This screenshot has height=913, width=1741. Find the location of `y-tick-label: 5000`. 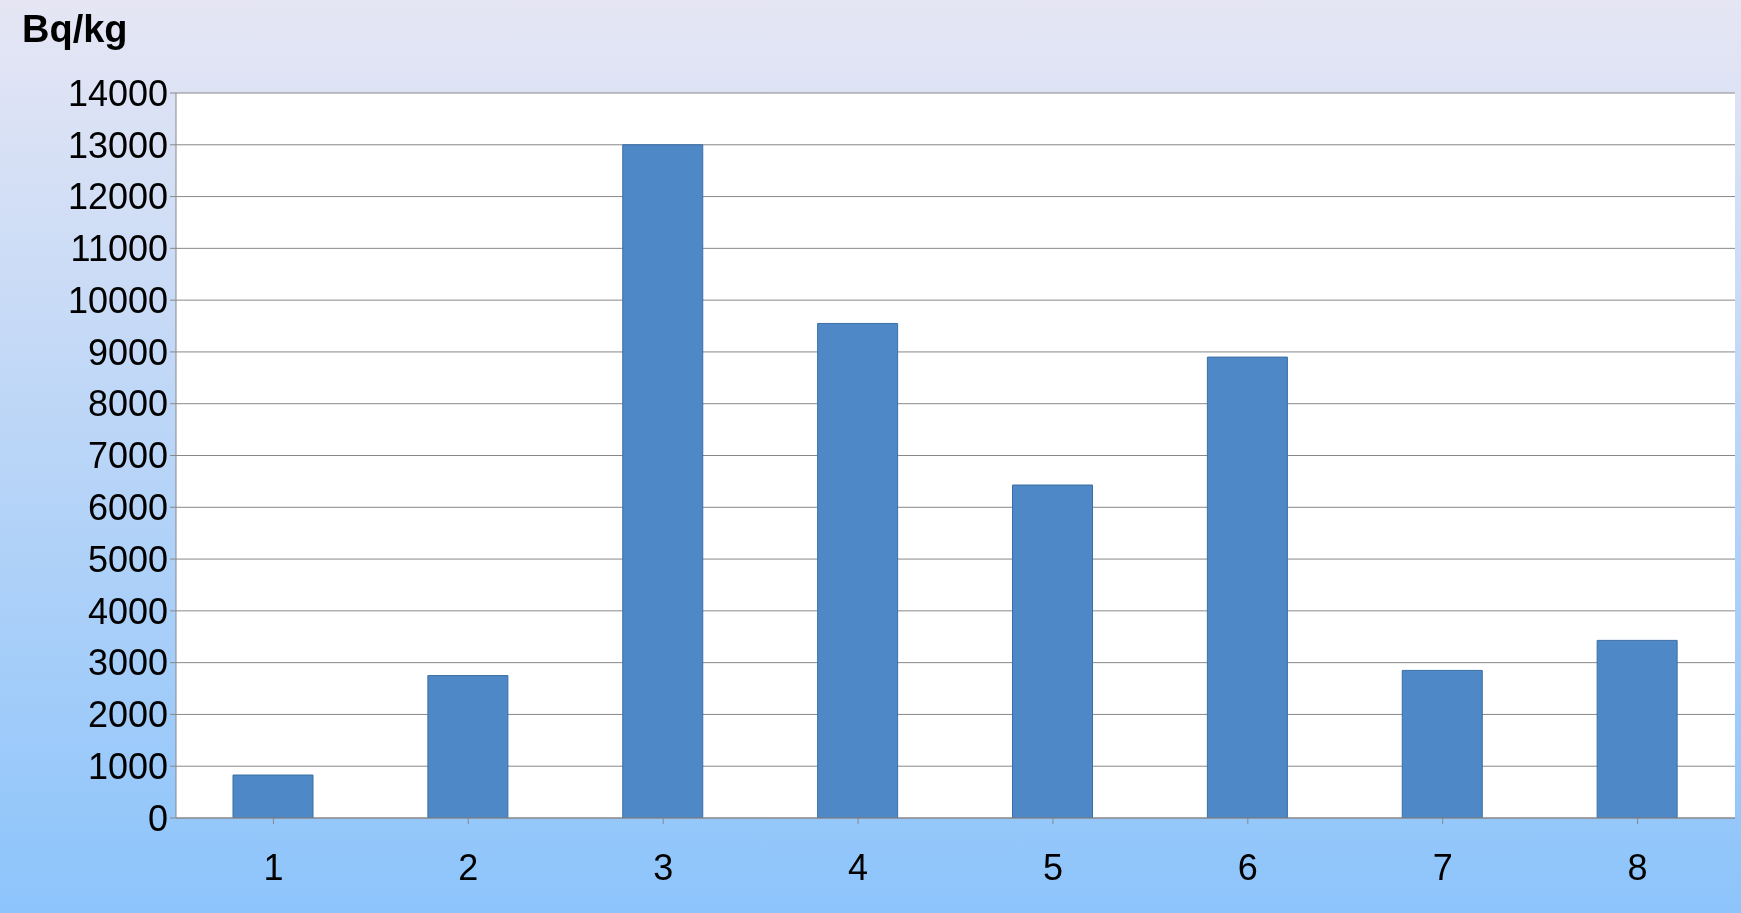

y-tick-label: 5000 is located at coordinates (127, 559).